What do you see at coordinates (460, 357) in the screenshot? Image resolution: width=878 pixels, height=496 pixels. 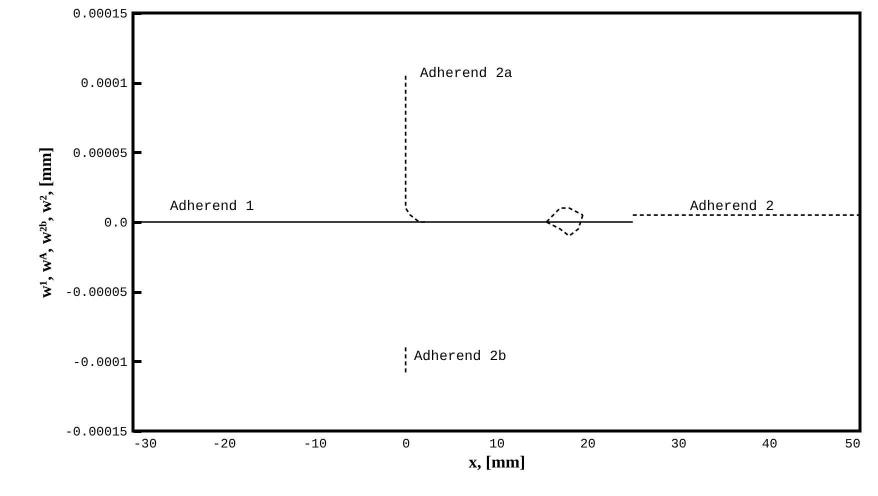 I see `annotation: Adherend 2b` at bounding box center [460, 357].